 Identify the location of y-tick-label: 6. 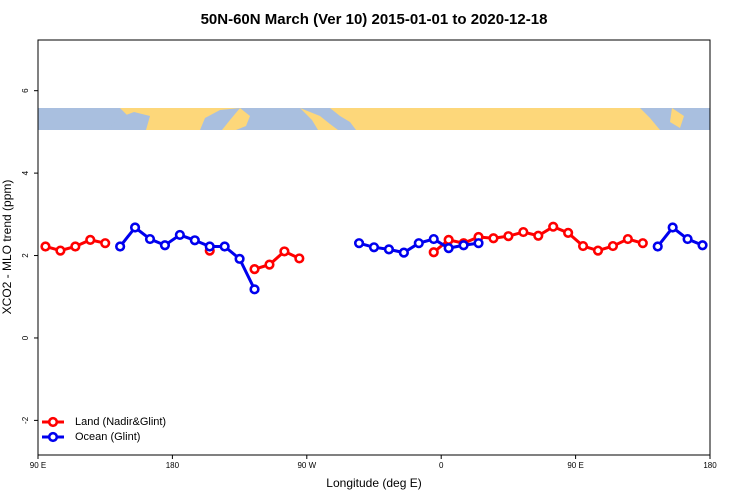
(25, 90).